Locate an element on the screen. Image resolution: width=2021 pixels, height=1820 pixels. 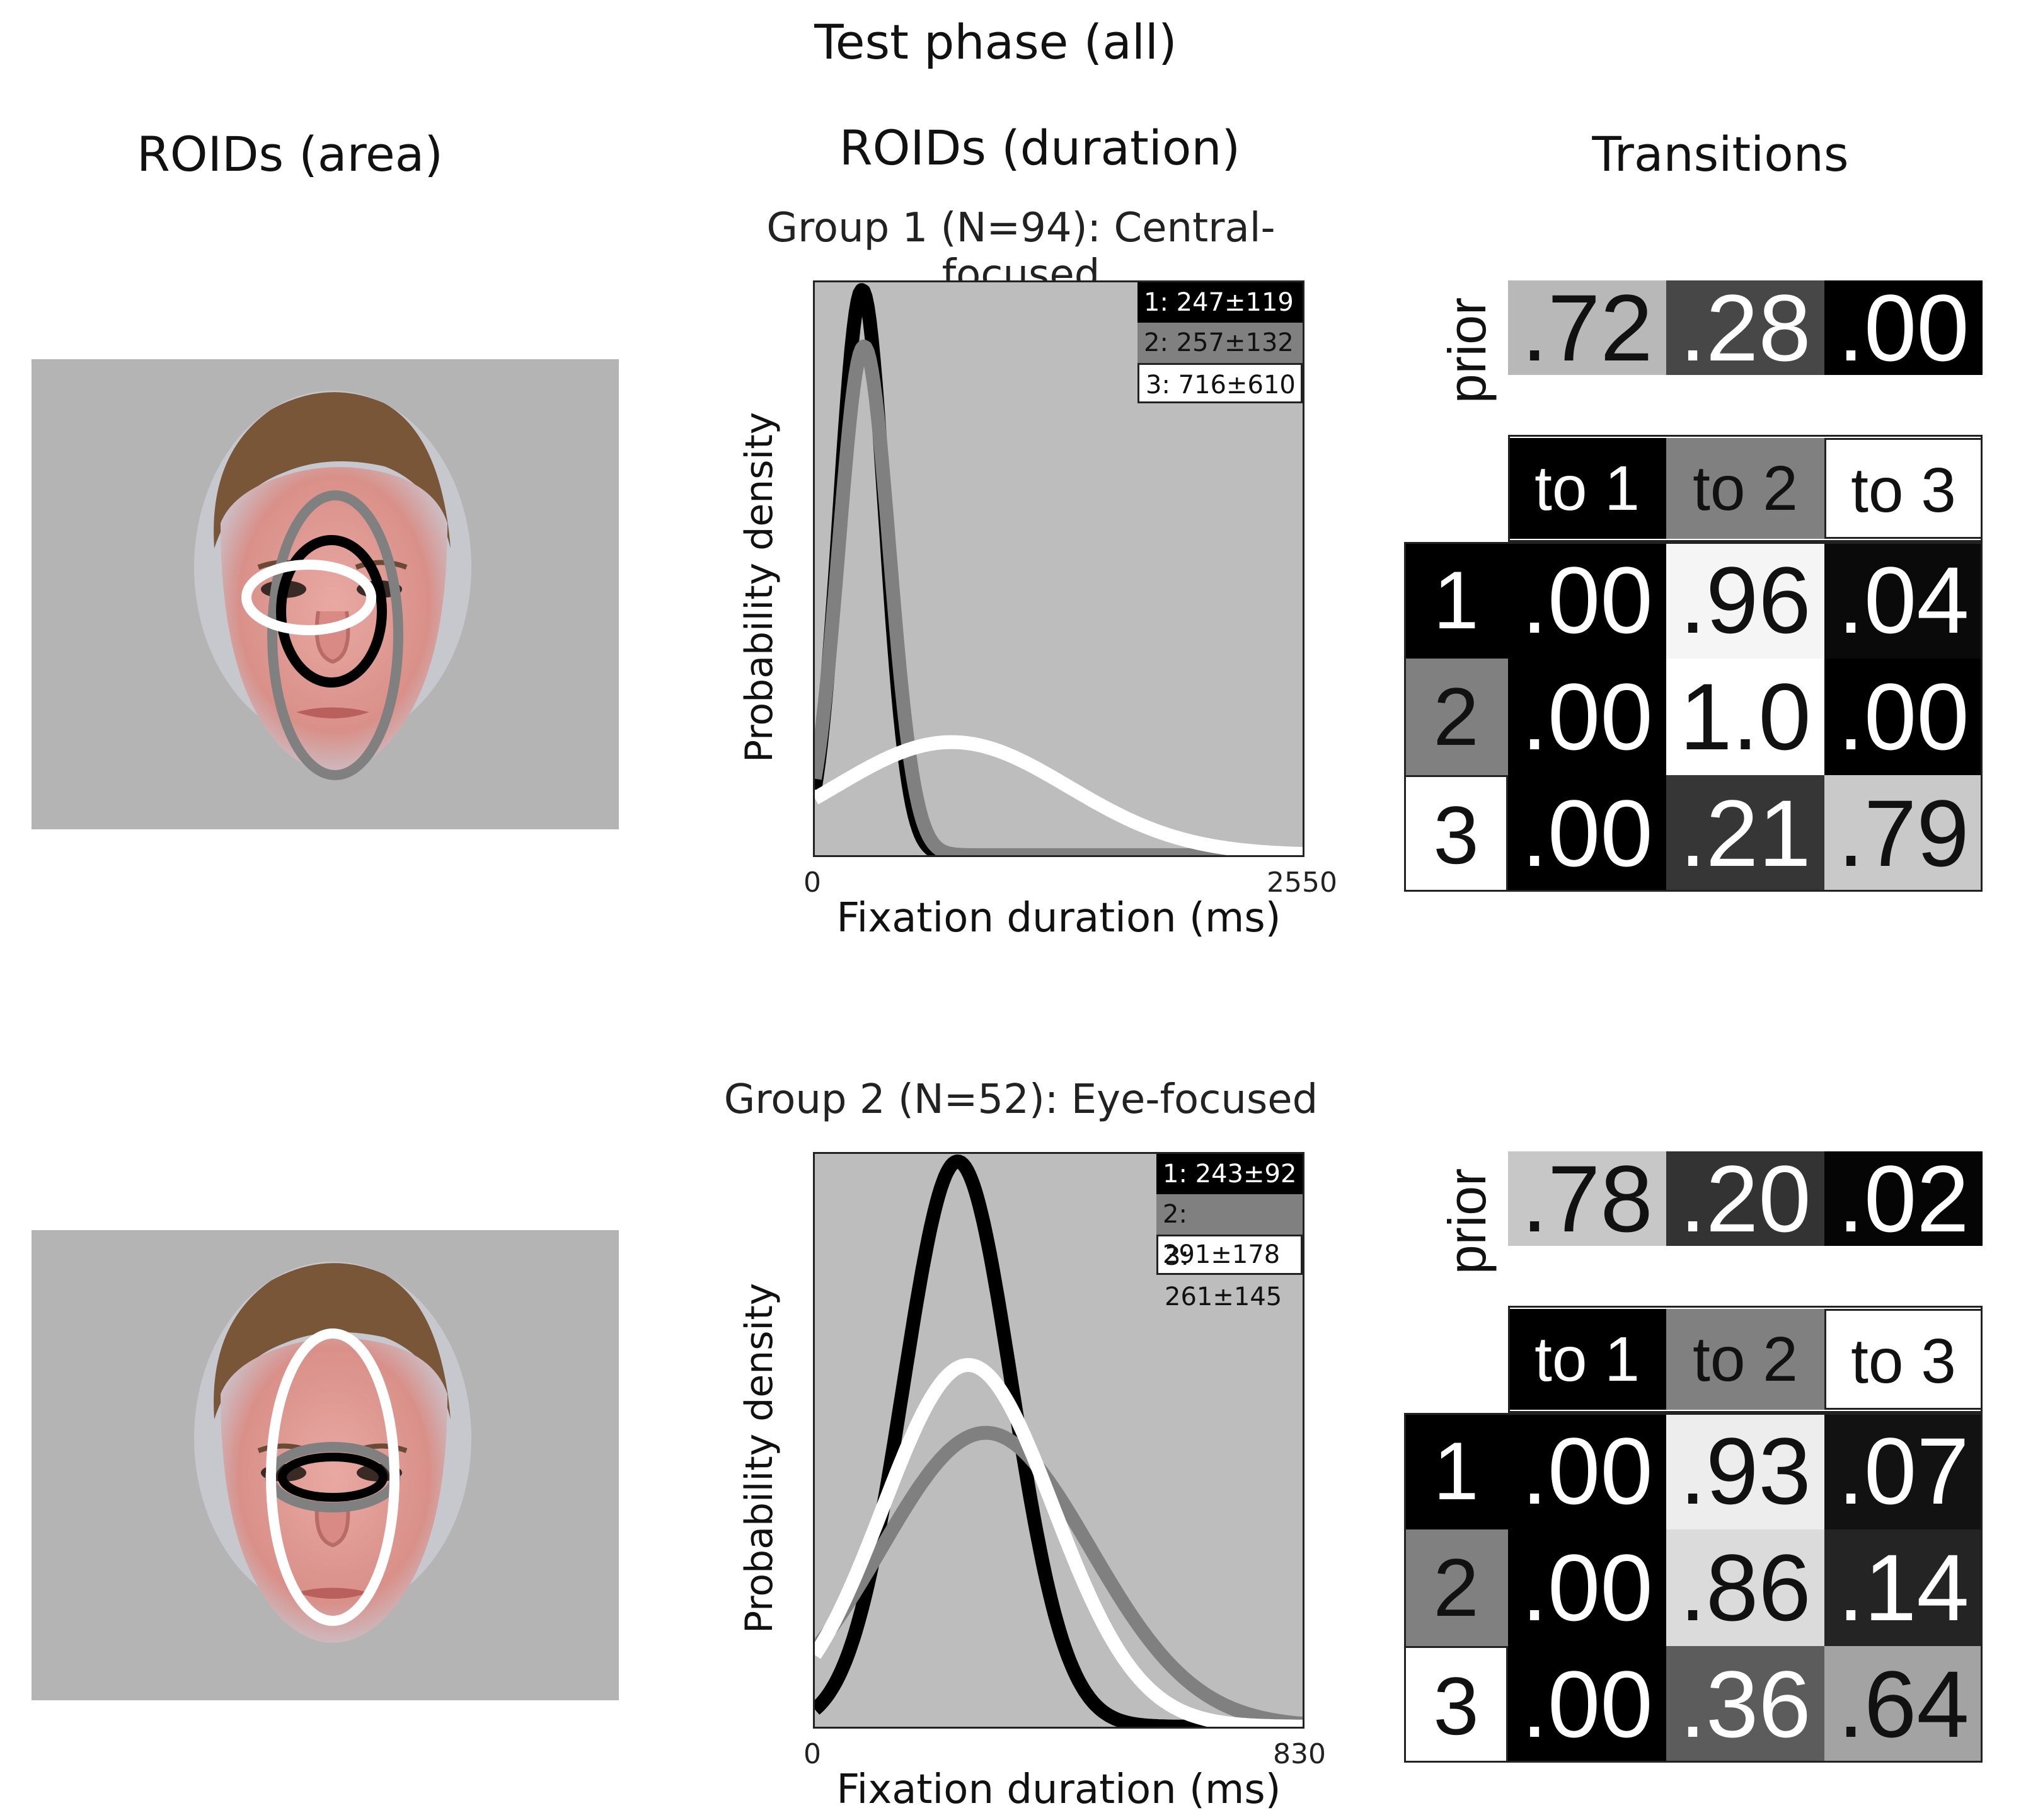
legend-entry-3: 3: 261±145 is located at coordinates (1229, 1273).